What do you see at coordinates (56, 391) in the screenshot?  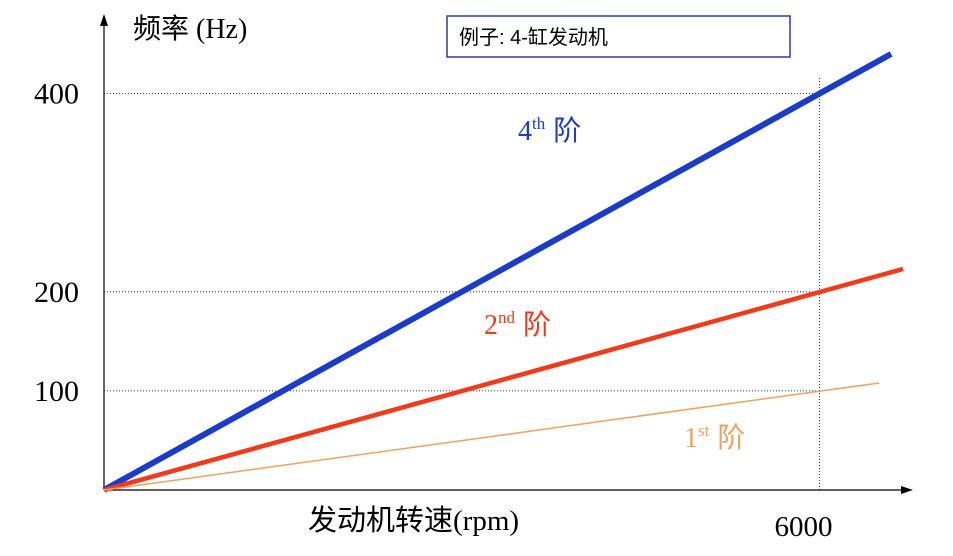 I see `y-tick-label: 100` at bounding box center [56, 391].